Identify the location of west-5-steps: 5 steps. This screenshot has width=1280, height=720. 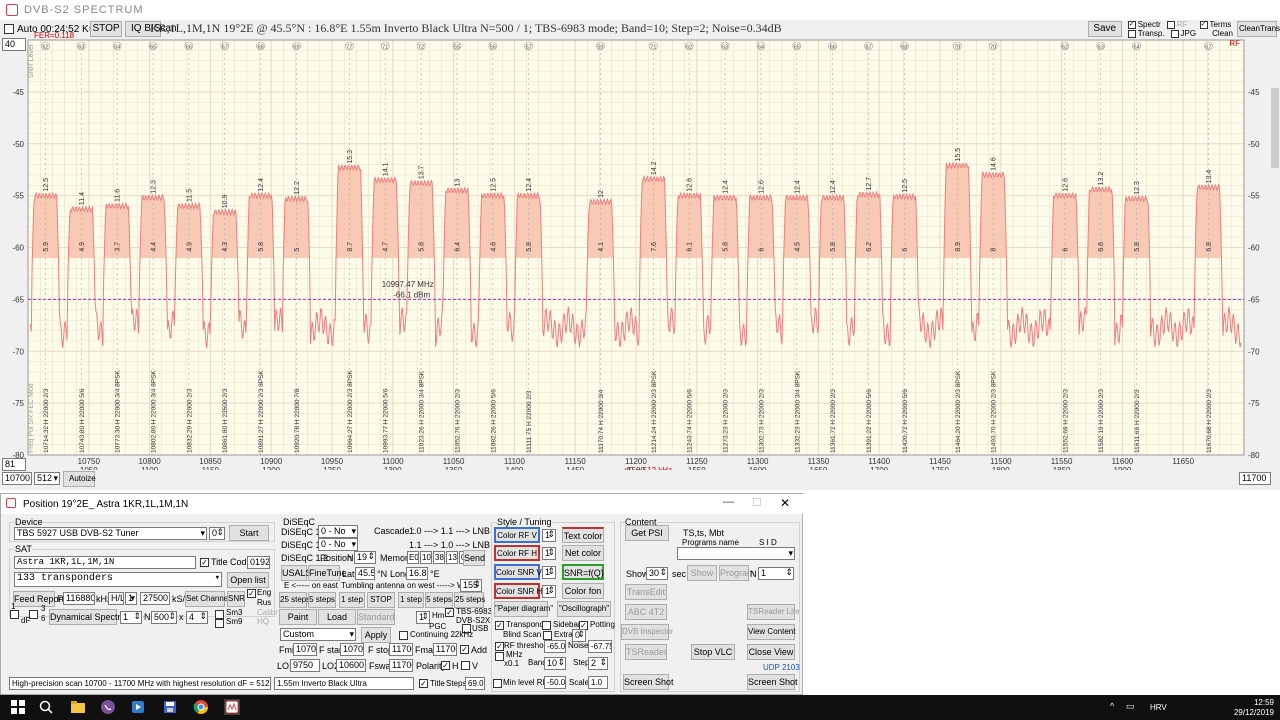
(439, 600).